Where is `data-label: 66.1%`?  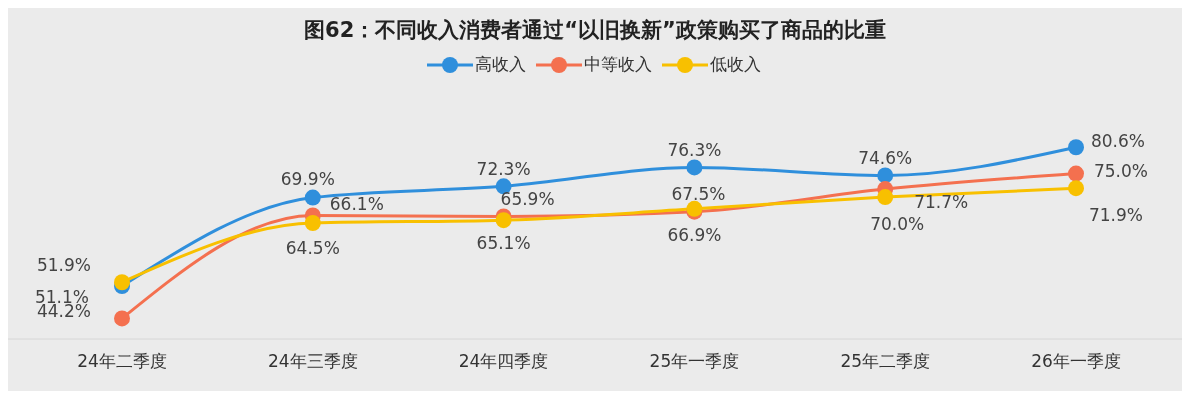
data-label: 66.1% is located at coordinates (356, 204).